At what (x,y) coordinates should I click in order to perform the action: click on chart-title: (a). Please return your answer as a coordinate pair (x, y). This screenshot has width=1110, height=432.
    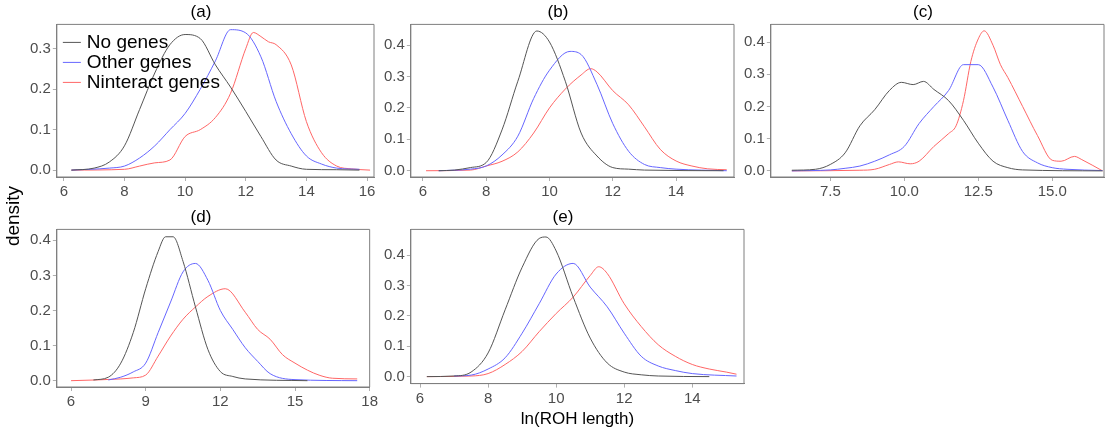
    Looking at the image, I should click on (201, 11).